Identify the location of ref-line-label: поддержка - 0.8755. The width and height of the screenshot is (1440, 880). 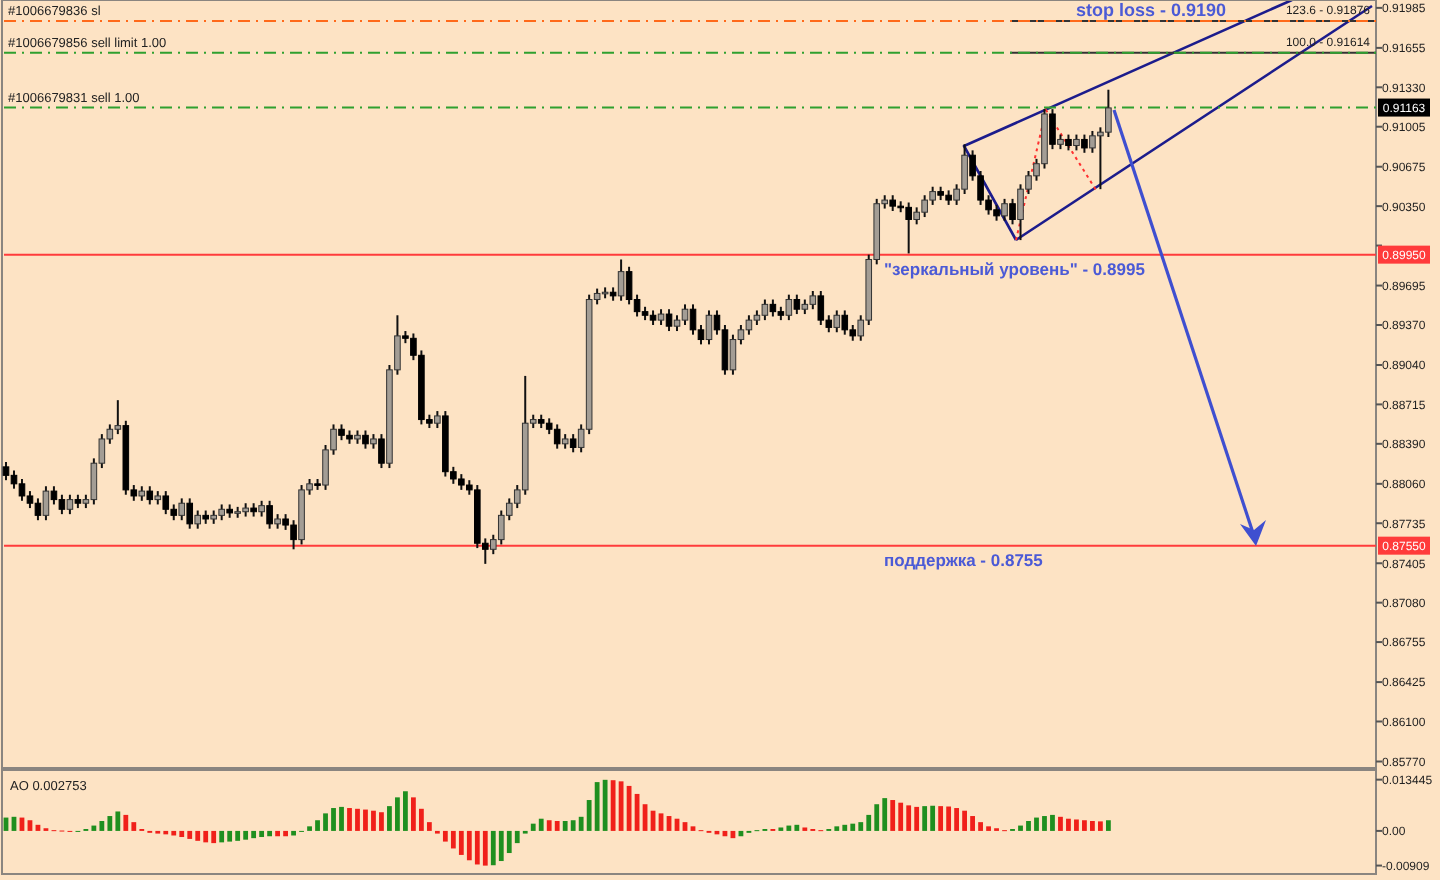
(964, 559).